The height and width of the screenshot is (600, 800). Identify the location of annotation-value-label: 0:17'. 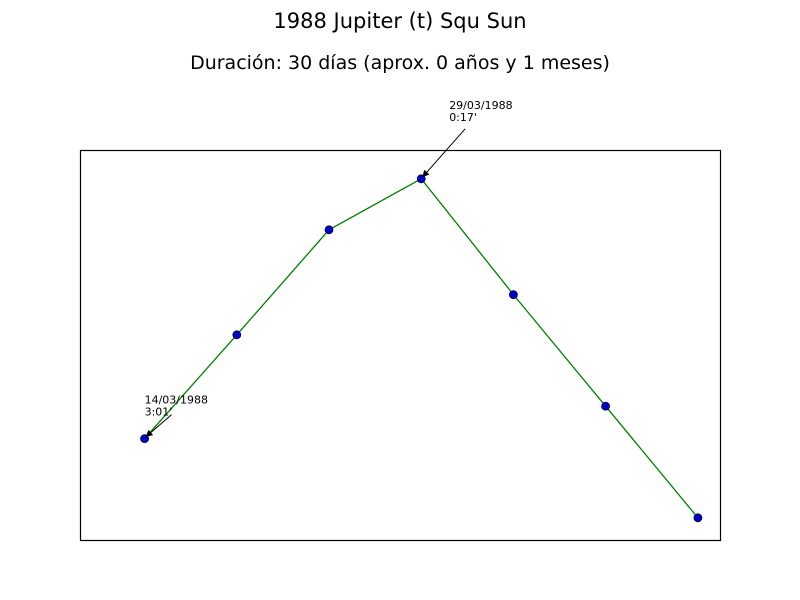
(463, 117).